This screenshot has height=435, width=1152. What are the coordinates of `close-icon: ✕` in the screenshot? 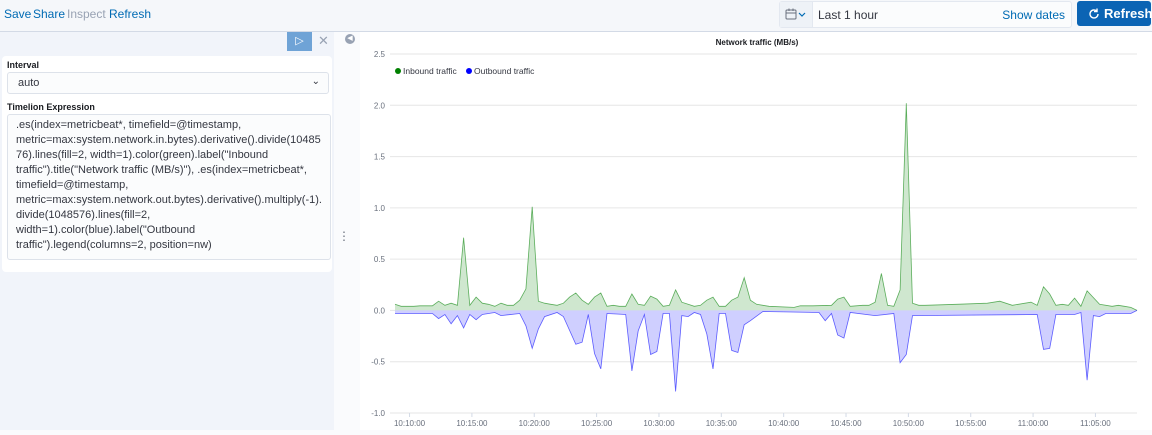 It's located at (323, 40).